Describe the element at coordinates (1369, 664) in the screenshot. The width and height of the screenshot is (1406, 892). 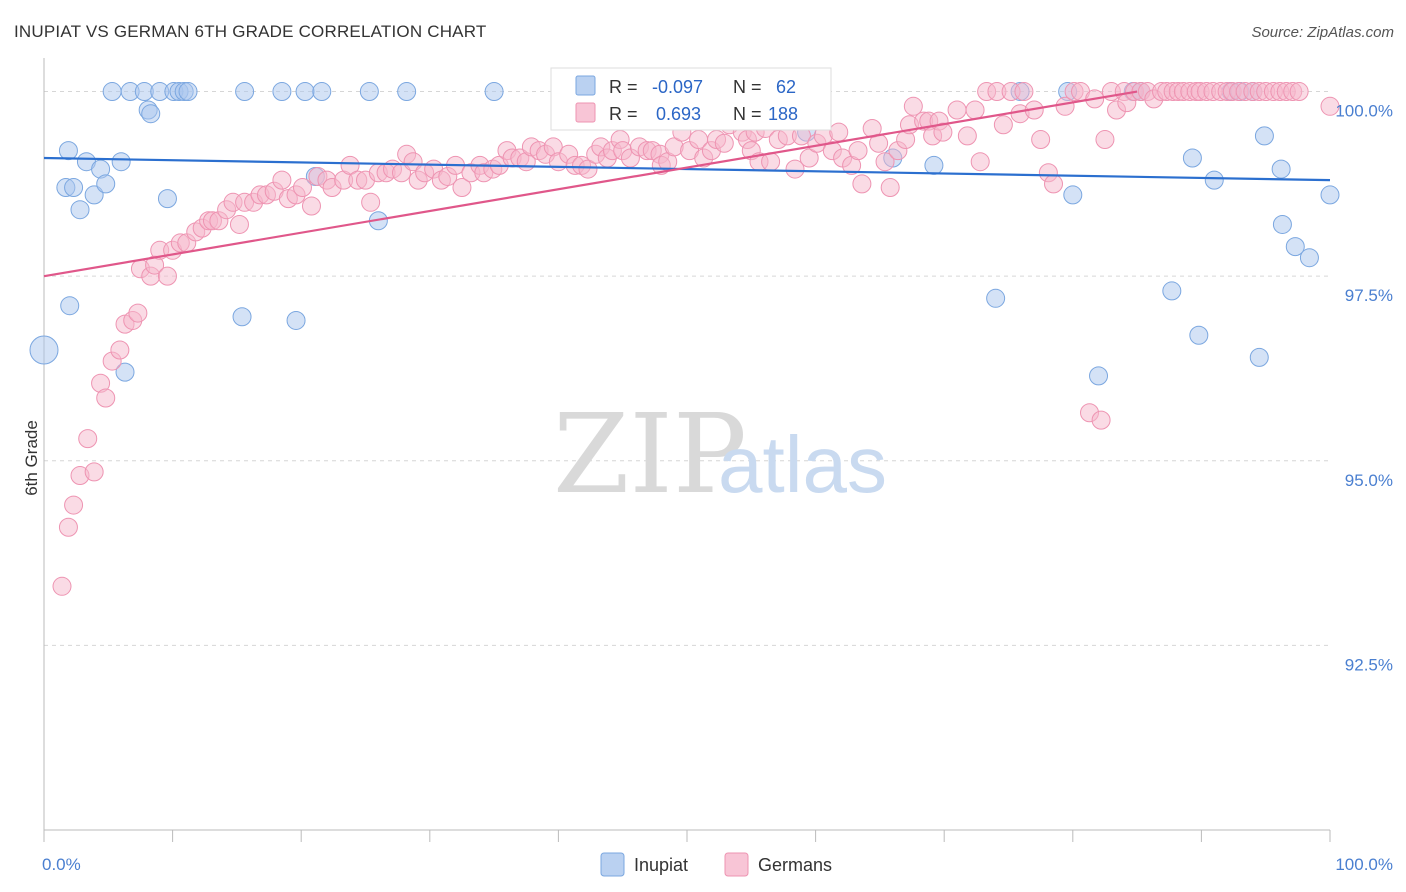
I see `y-tick-label-3: 92.5%` at that location.